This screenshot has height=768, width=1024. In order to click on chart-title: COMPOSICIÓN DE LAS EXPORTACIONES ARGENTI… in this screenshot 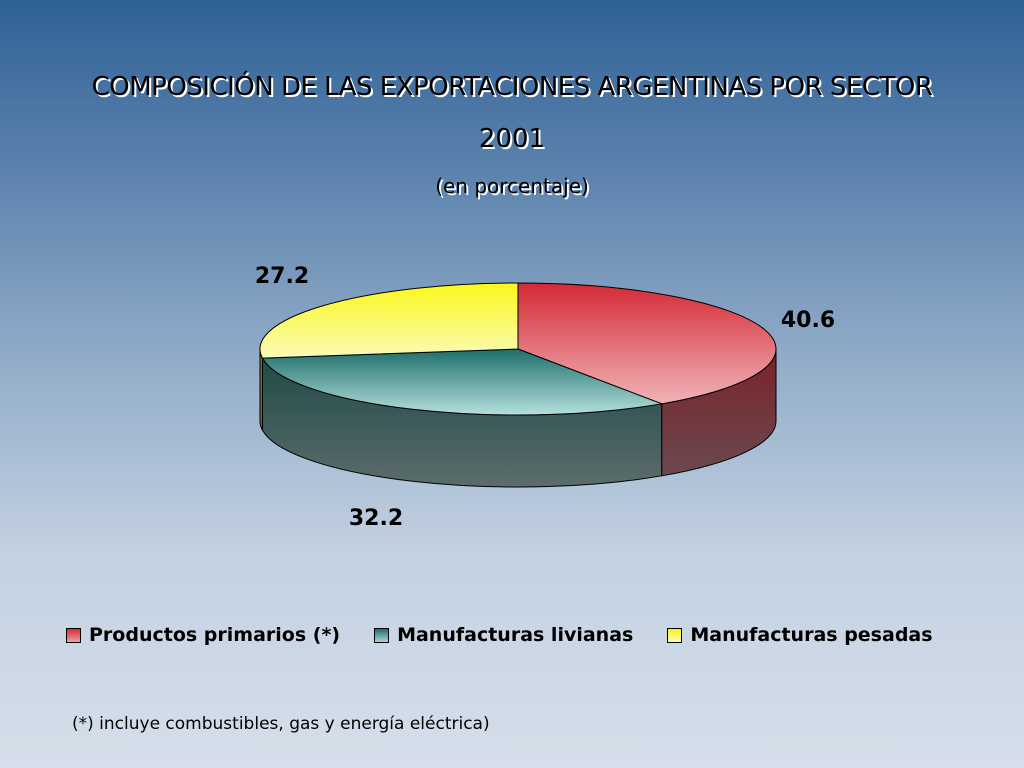, I will do `click(512, 87)`.